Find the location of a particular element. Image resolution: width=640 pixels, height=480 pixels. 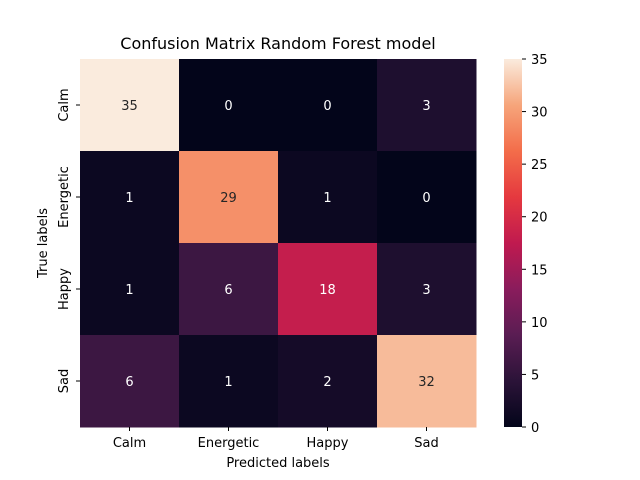

y-axis-ticks: Calm Energetic Happy Sad is located at coordinates (68, 240).